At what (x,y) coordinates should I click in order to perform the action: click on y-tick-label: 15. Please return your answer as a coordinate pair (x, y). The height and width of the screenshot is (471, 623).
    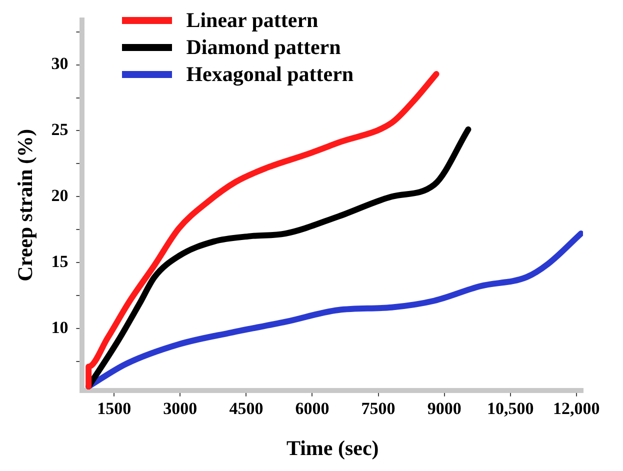
    Looking at the image, I should click on (59, 261).